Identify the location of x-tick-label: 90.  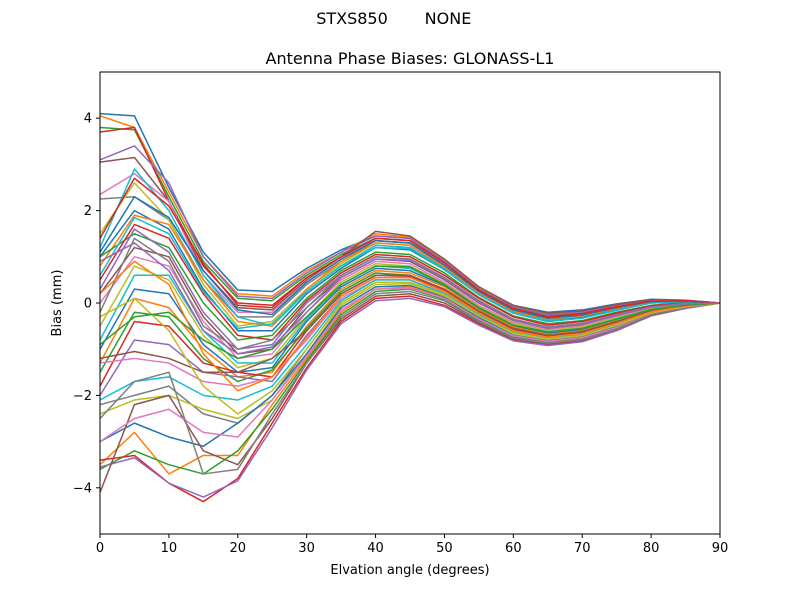
(720, 548).